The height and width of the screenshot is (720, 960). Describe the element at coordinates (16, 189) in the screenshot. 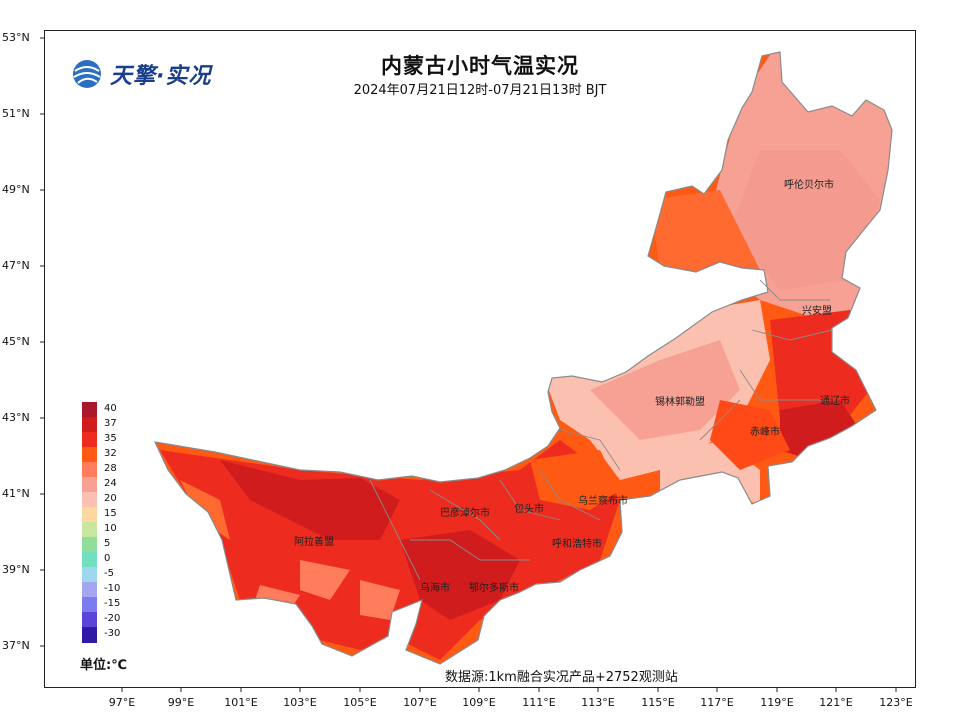

I see `lat-label: 49°N` at that location.